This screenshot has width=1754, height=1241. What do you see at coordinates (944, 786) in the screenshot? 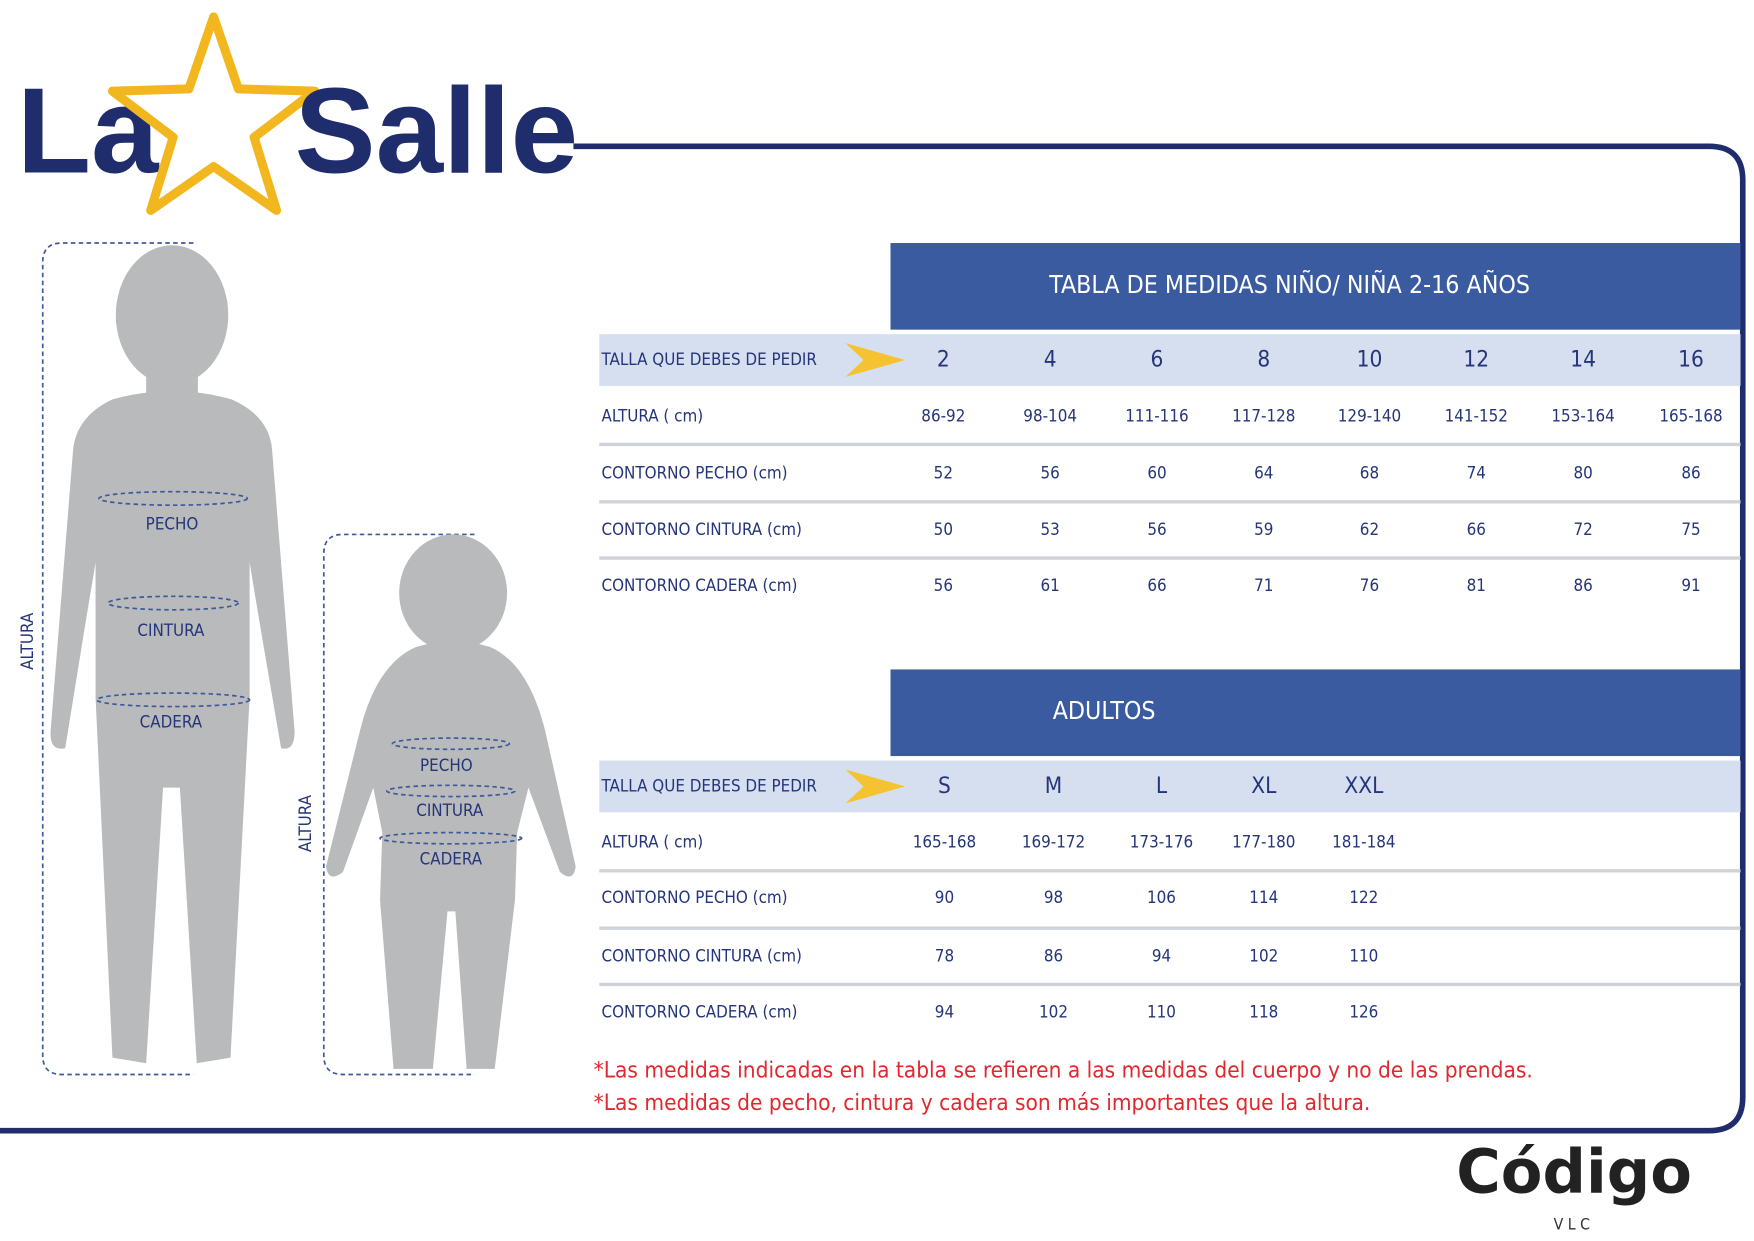
I see `size-label: S` at bounding box center [944, 786].